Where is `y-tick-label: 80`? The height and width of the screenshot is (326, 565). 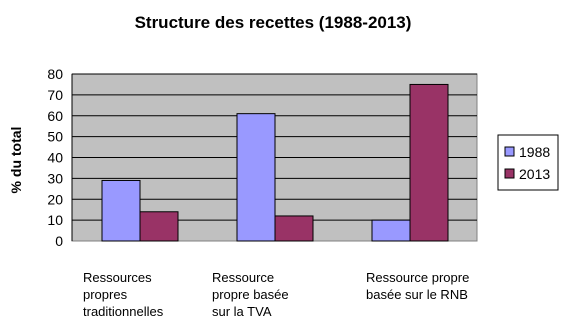
y-tick-label: 80 is located at coordinates (55, 74).